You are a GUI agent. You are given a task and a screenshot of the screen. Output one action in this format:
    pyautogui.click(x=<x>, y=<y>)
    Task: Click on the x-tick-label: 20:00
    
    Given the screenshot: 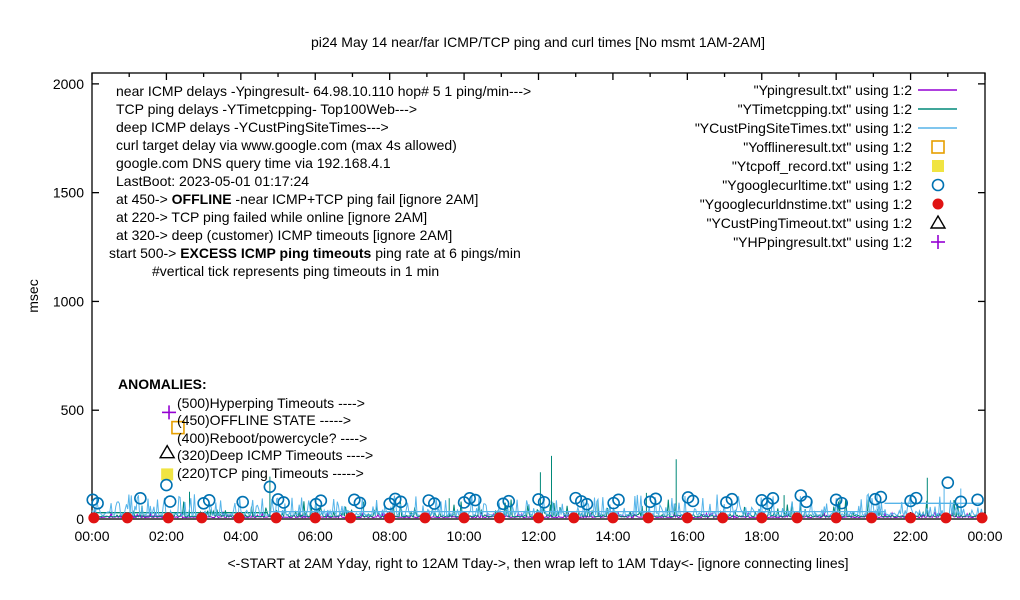 What is the action you would take?
    pyautogui.click(x=836, y=536)
    